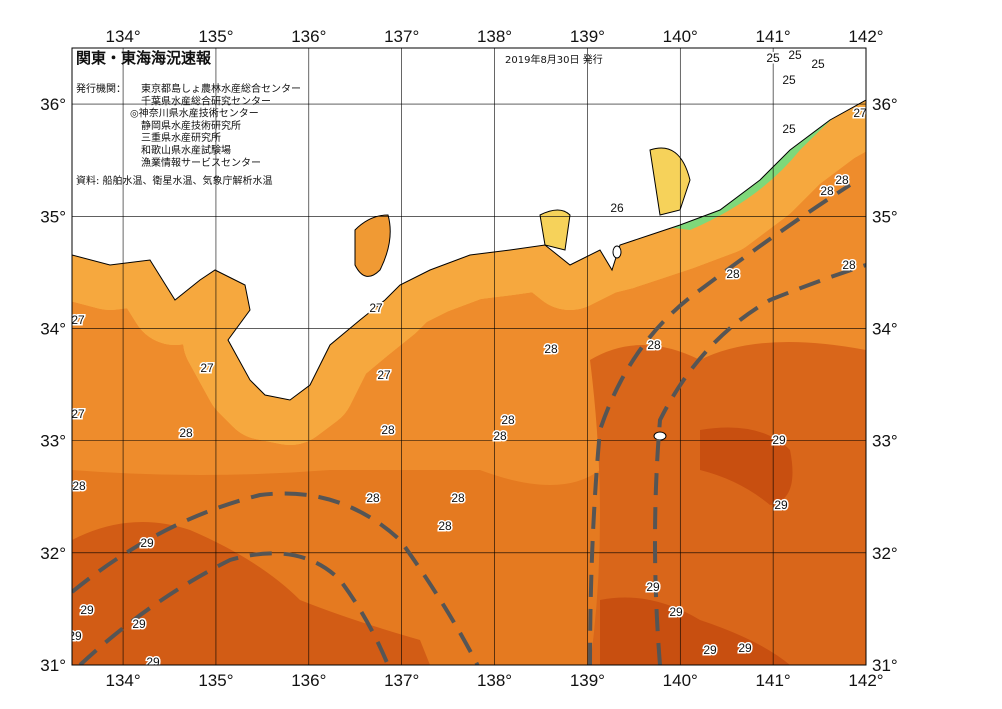  Describe the element at coordinates (186, 150) in the screenshot. I see `publisher: 和歌山県水産試験場` at that location.